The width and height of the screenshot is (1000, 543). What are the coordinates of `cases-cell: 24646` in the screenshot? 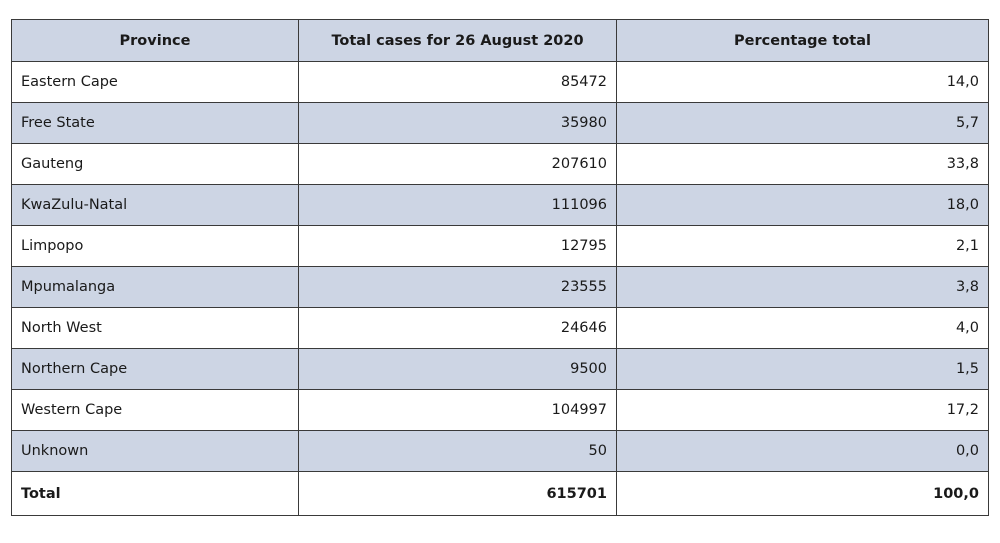 It's located at (457, 328).